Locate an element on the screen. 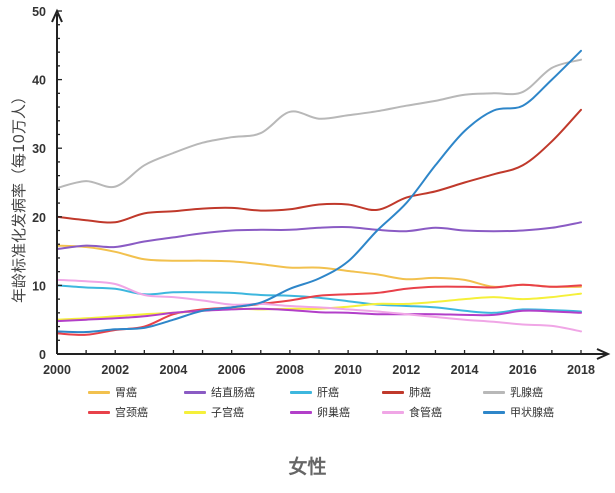 Image resolution: width=615 pixels, height=493 pixels. legend-item: 卵巢癌 is located at coordinates (336, 412).